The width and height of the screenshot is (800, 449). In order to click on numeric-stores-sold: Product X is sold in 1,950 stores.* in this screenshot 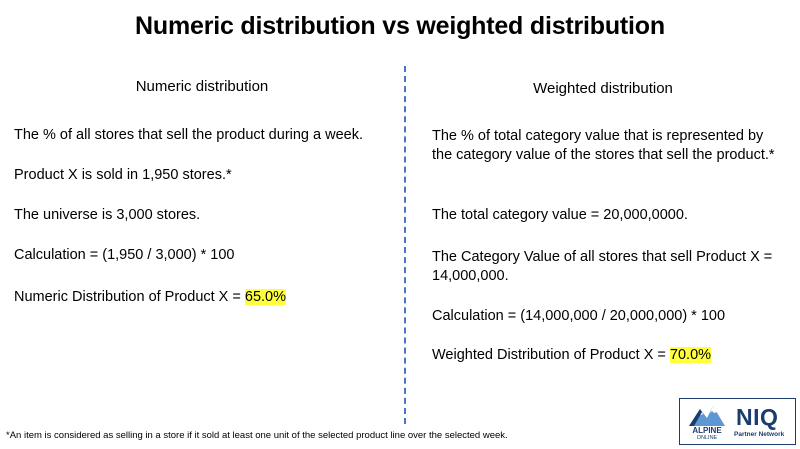, I will do `click(123, 175)`.